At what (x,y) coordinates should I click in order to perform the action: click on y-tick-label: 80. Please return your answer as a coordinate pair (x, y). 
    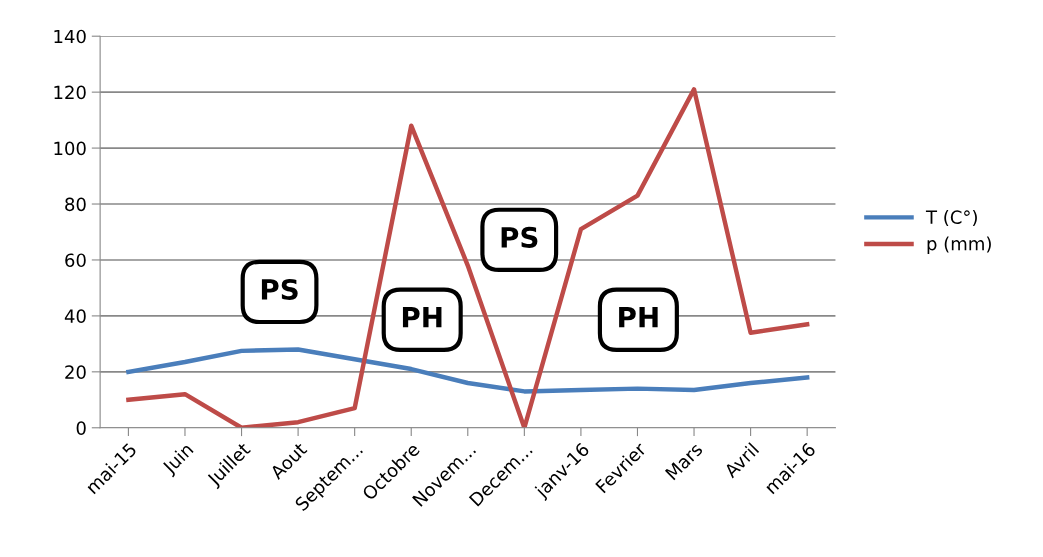
    Looking at the image, I should click on (75, 204).